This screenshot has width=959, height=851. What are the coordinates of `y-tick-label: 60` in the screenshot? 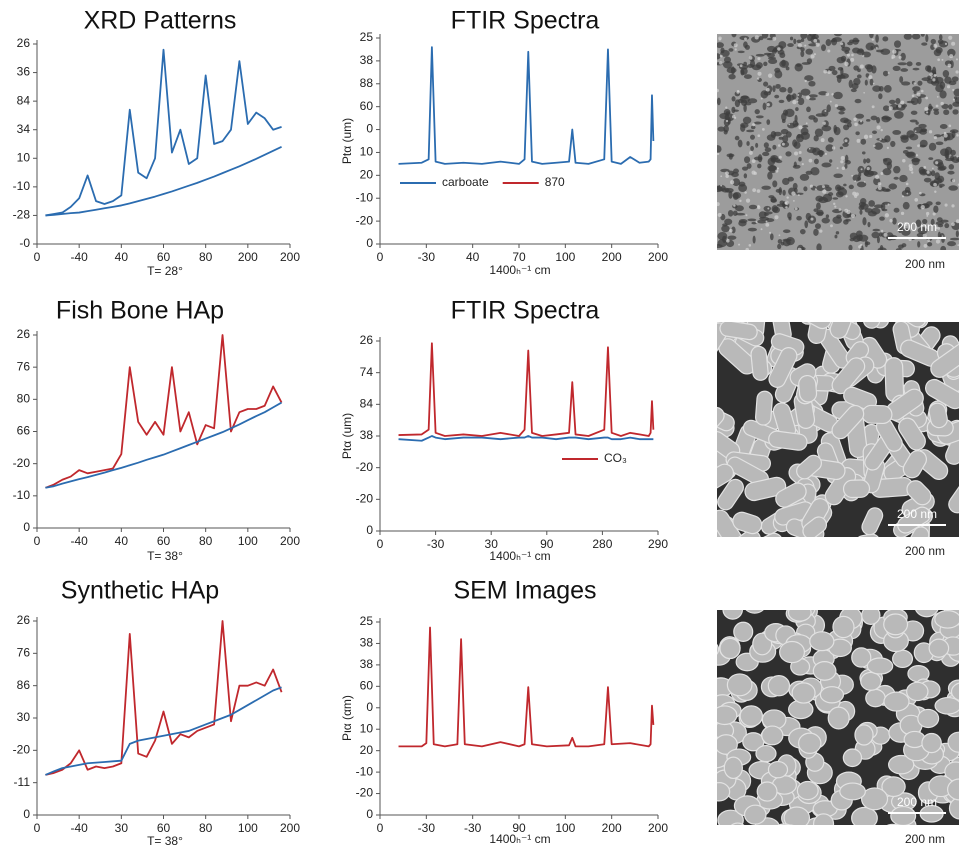 It's located at (367, 106).